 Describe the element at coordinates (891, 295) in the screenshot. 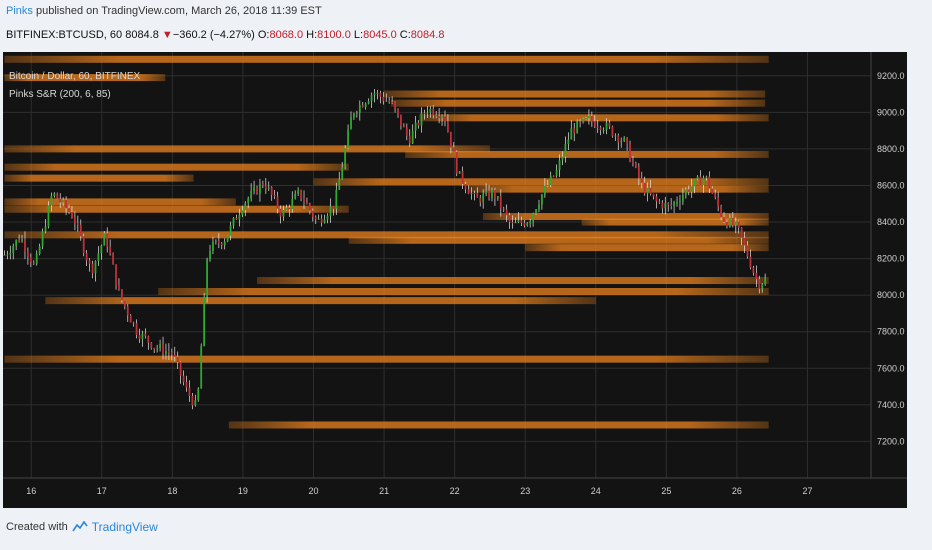

I see `y-tick-label: 8000.0` at that location.